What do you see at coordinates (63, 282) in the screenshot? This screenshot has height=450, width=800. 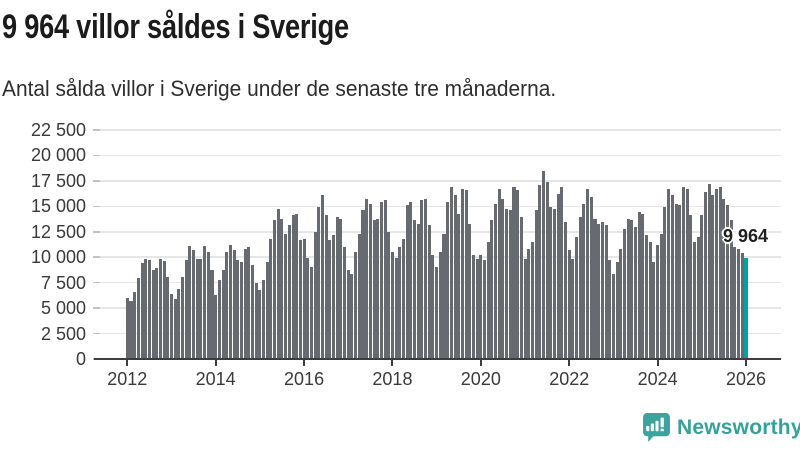 I see `y-axis-label: 7 500` at bounding box center [63, 282].